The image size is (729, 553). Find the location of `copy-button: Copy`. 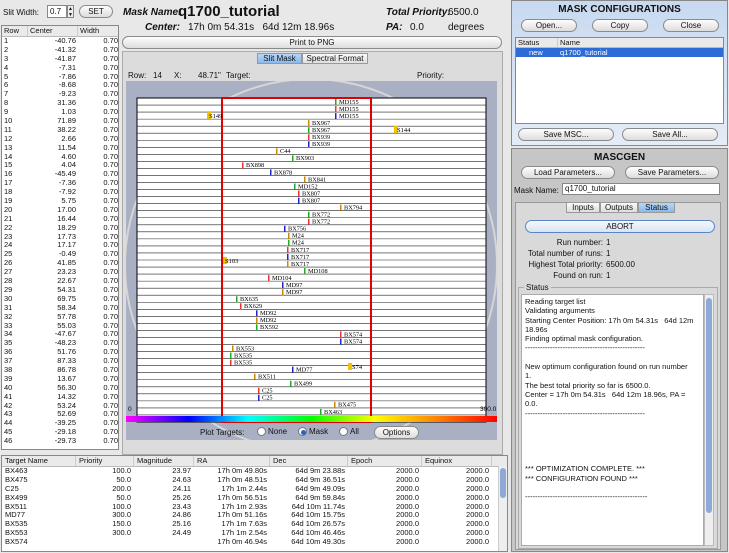

copy-button: Copy is located at coordinates (620, 25).